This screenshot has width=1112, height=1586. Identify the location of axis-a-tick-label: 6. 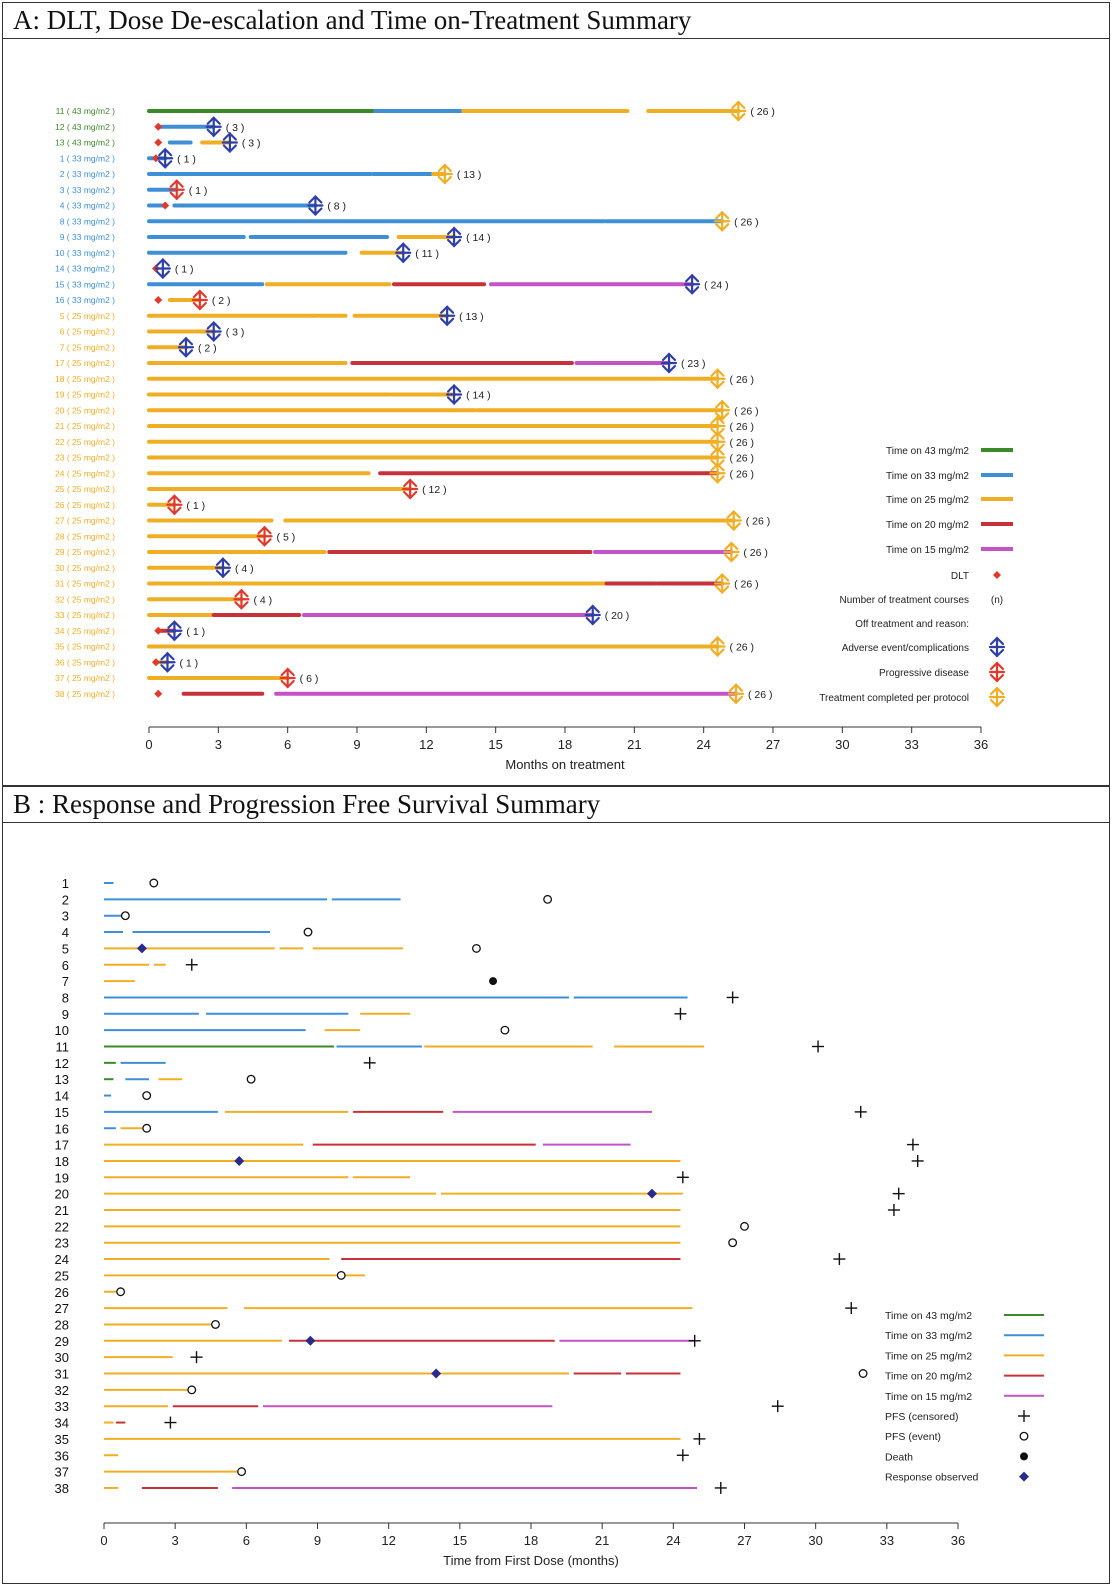
(287, 744).